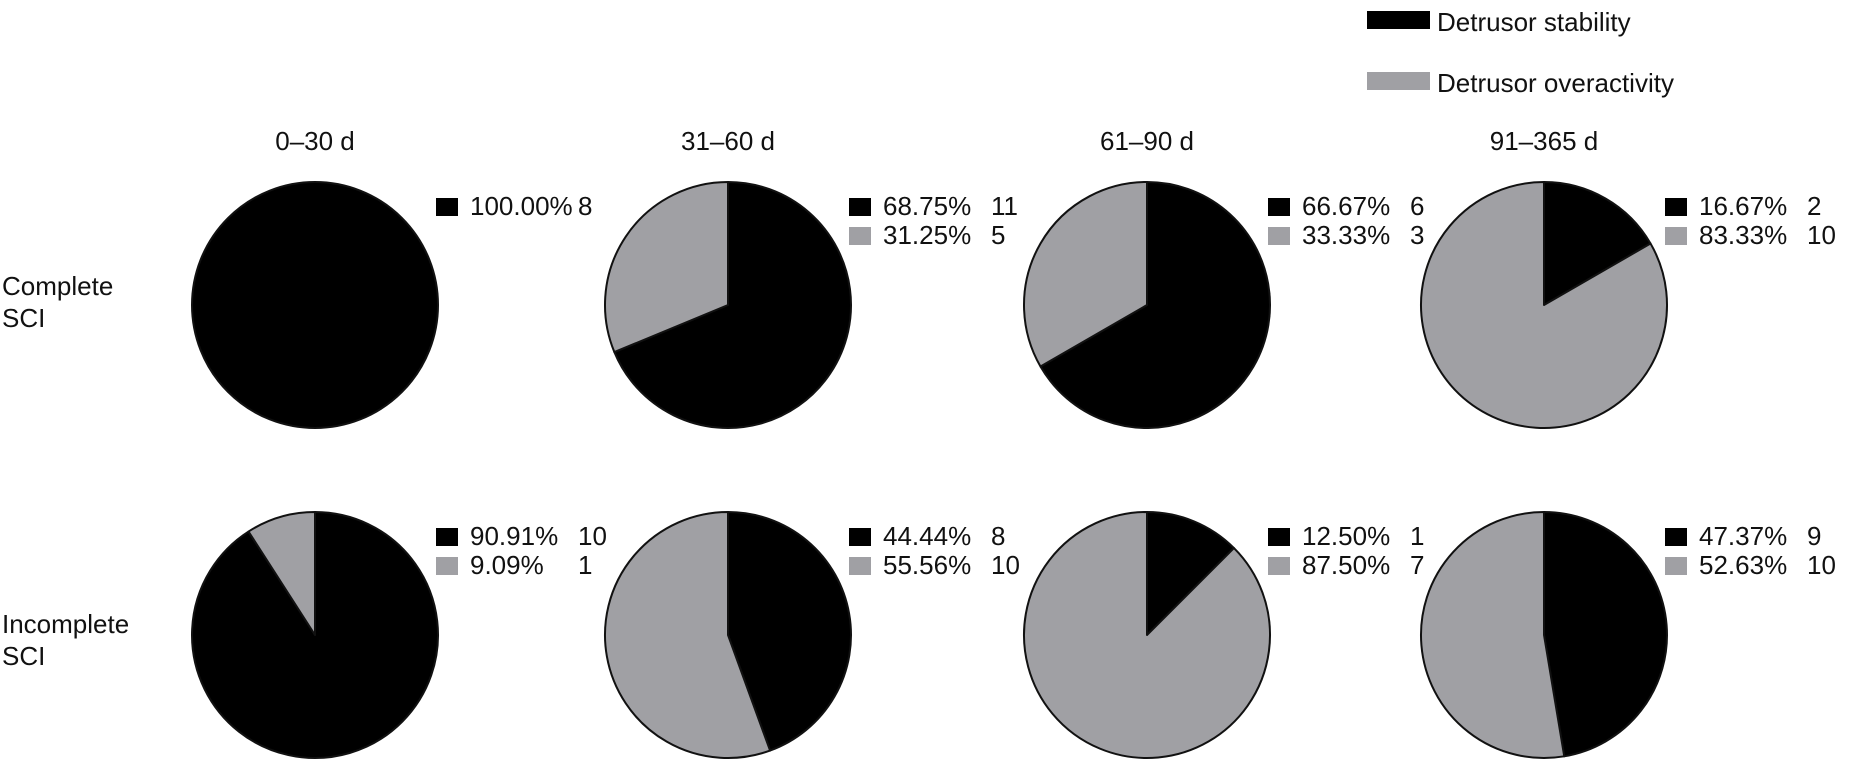  I want to click on row-label-0-line-1: SCI, so click(23, 318).